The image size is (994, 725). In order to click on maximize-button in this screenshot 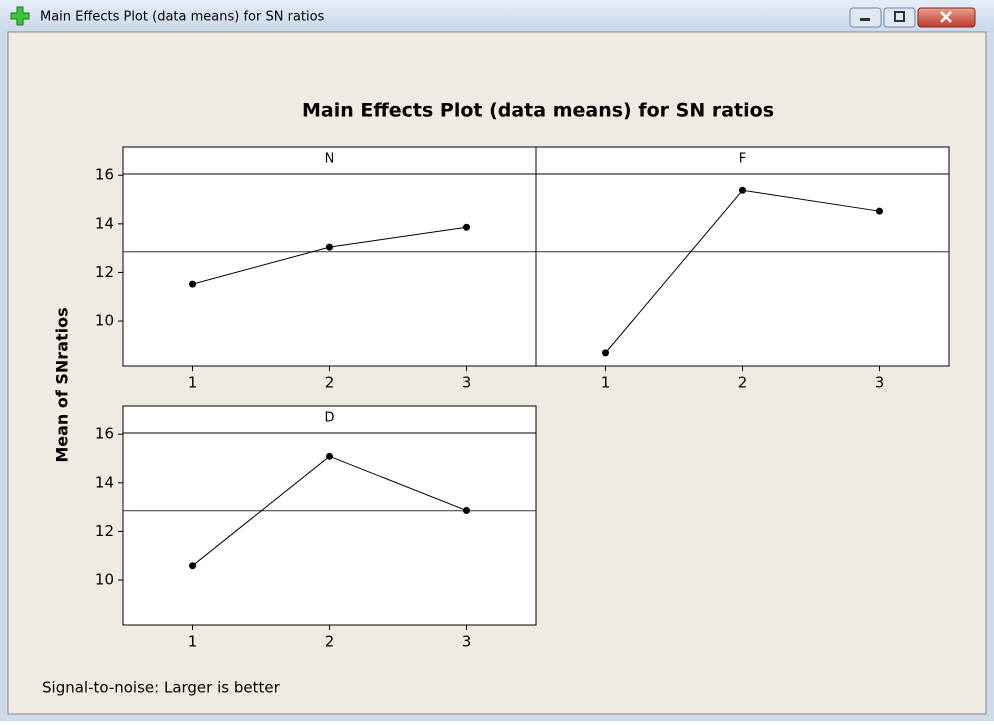, I will do `click(899, 17)`.